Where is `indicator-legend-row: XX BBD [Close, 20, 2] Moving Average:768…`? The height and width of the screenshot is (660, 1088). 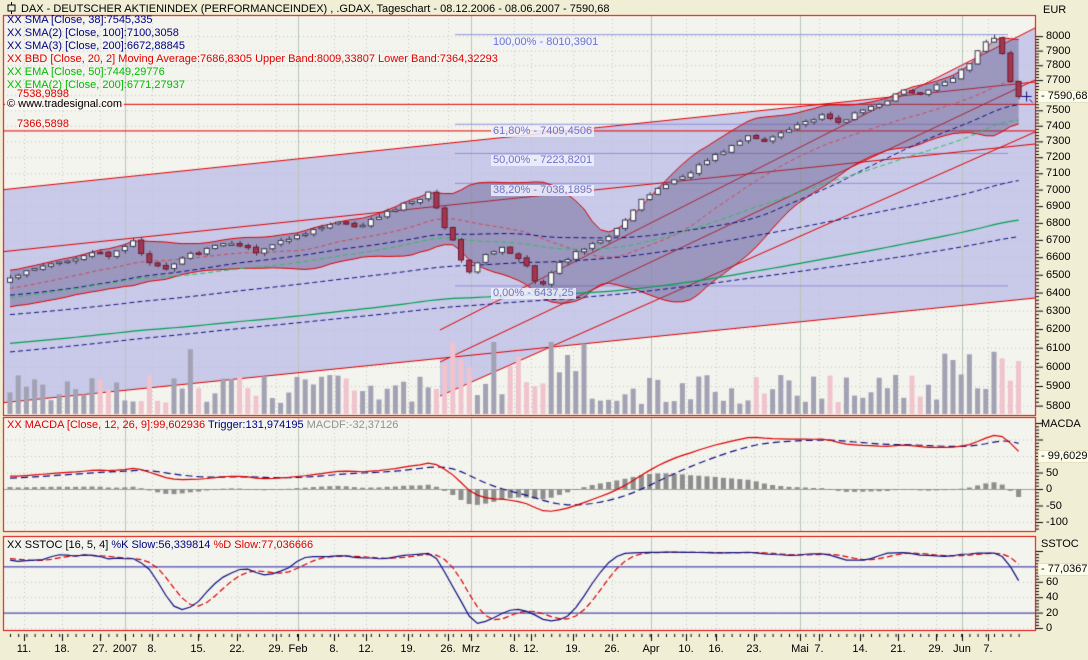 indicator-legend-row: XX BBD [Close, 20, 2] Moving Average:768… is located at coordinates (252, 59).